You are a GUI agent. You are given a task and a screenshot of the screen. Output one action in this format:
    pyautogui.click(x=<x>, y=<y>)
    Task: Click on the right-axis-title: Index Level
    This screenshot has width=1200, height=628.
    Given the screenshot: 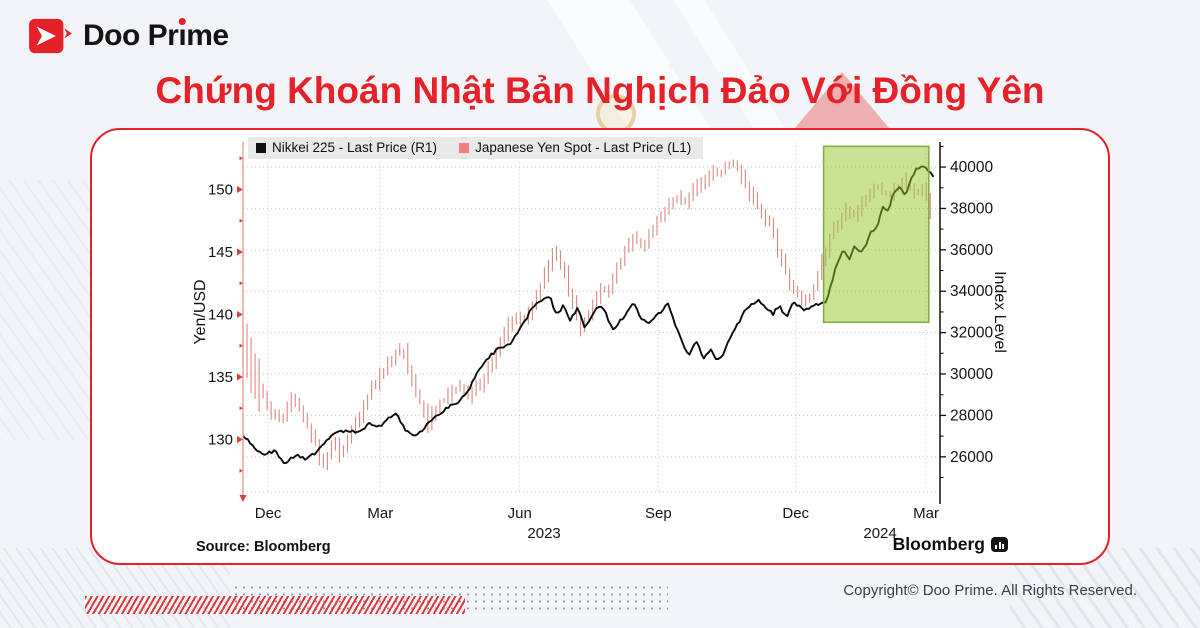 What is the action you would take?
    pyautogui.click(x=999, y=312)
    